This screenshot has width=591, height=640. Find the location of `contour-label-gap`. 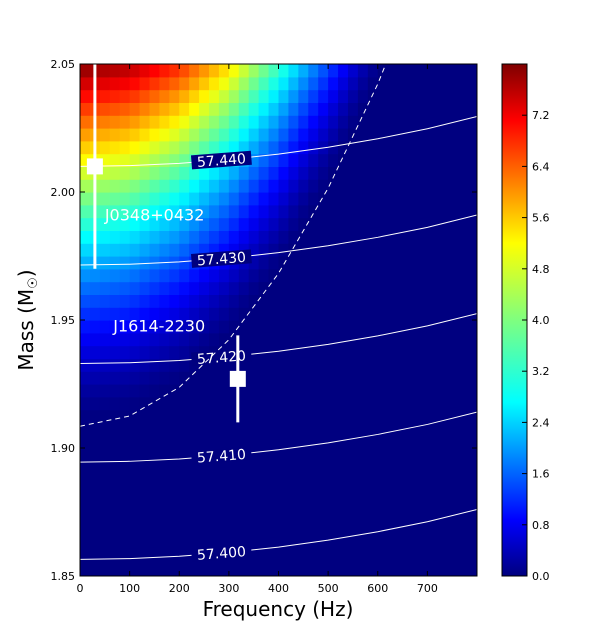

contour-label-gap is located at coordinates (221, 553).